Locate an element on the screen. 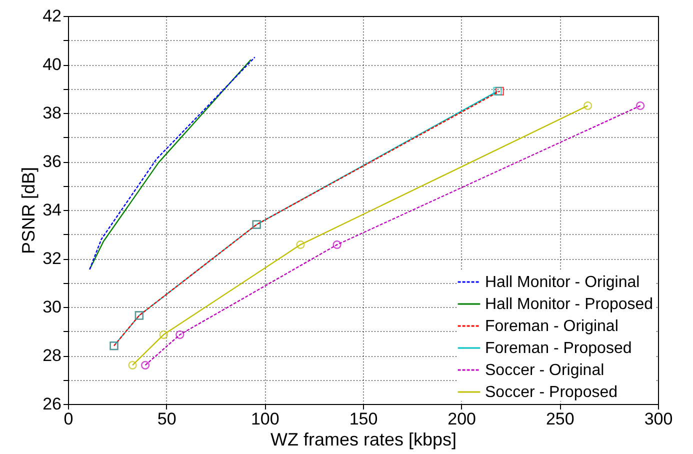 This screenshot has width=693, height=454. x-tick-label: 300 is located at coordinates (658, 419).